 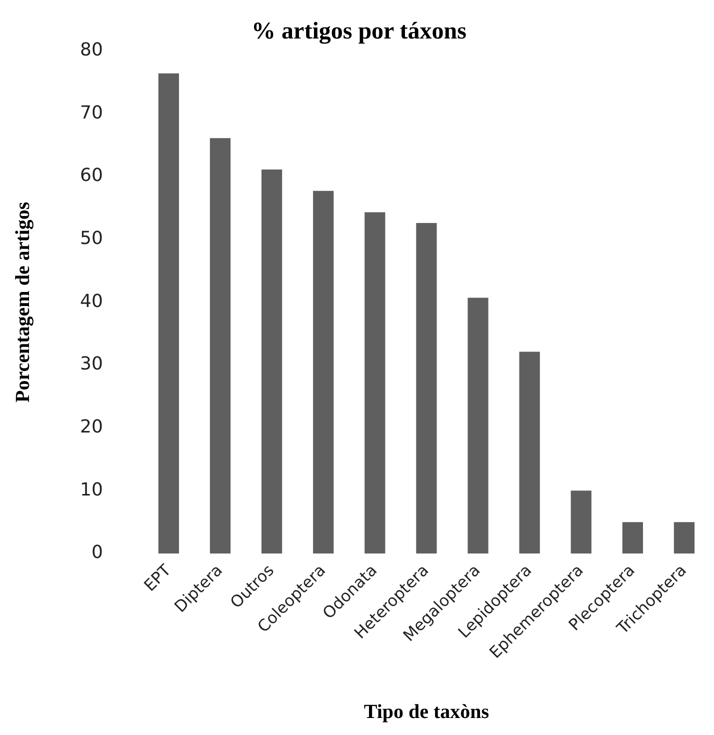 What do you see at coordinates (91, 364) in the screenshot?
I see `y-tick-label: 30` at bounding box center [91, 364].